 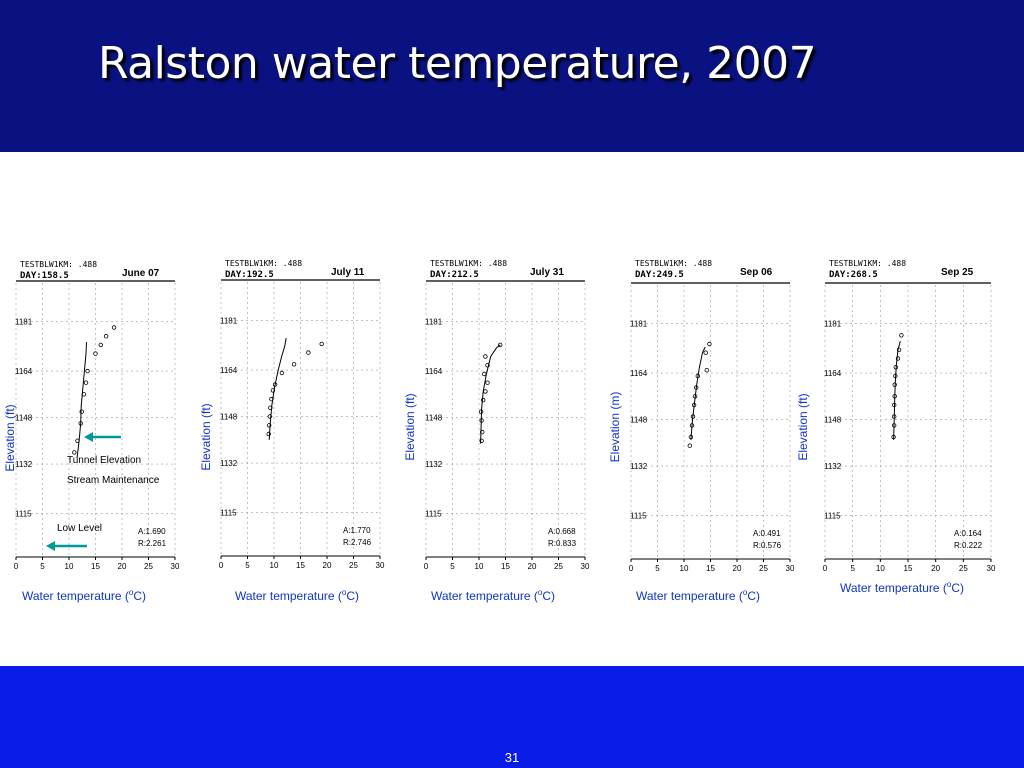 I want to click on stat-a: A:0.668, so click(x=562, y=531).